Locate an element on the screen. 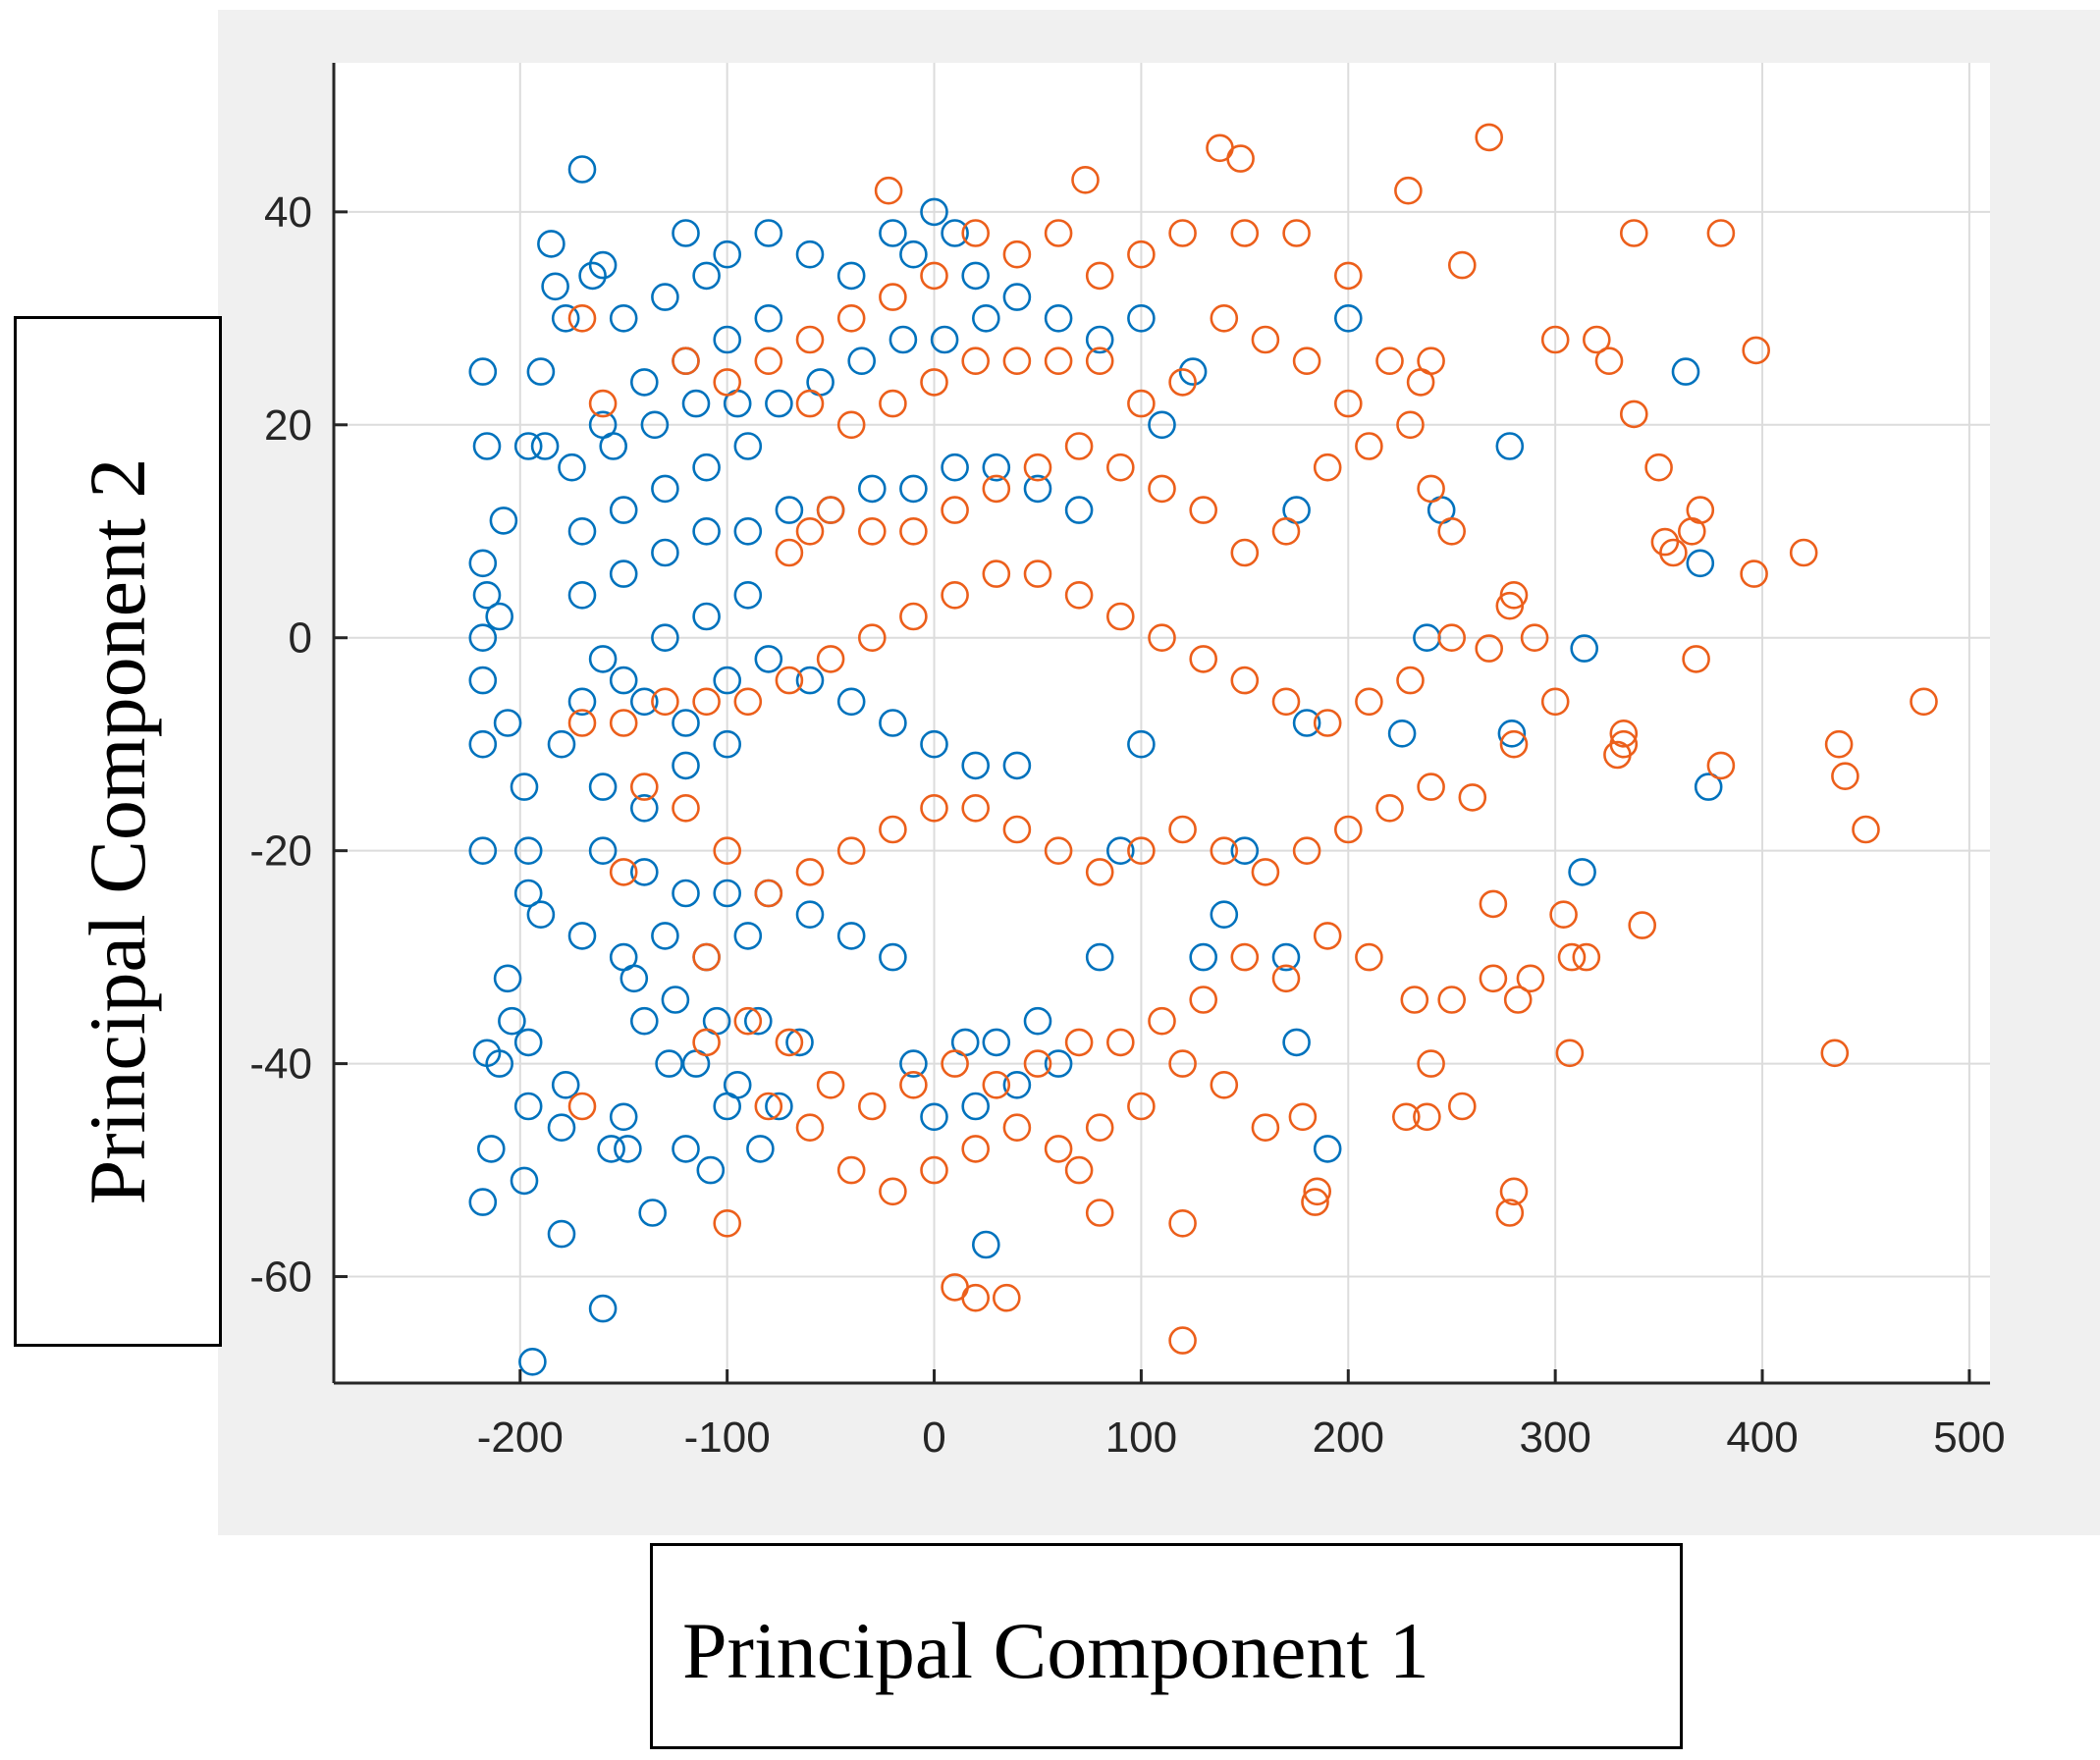 The image size is (2100, 1760). x-axis-label-box: Principal Component 1 is located at coordinates (1166, 1646).